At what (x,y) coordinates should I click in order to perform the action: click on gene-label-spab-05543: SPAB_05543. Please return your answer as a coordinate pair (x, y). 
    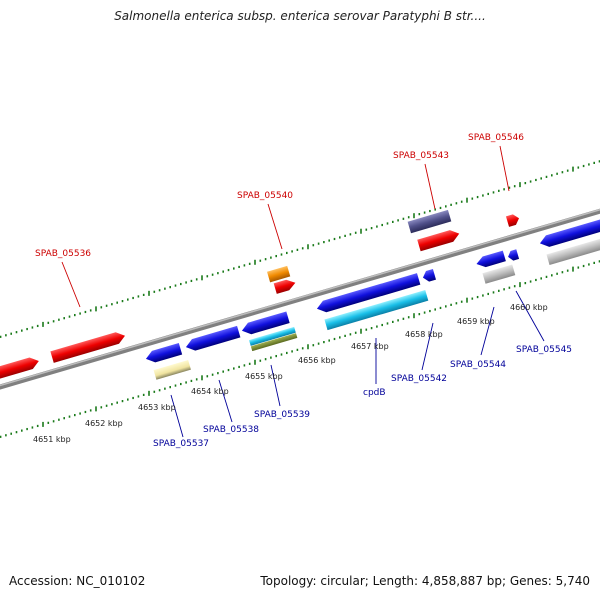
    Looking at the image, I should click on (421, 156).